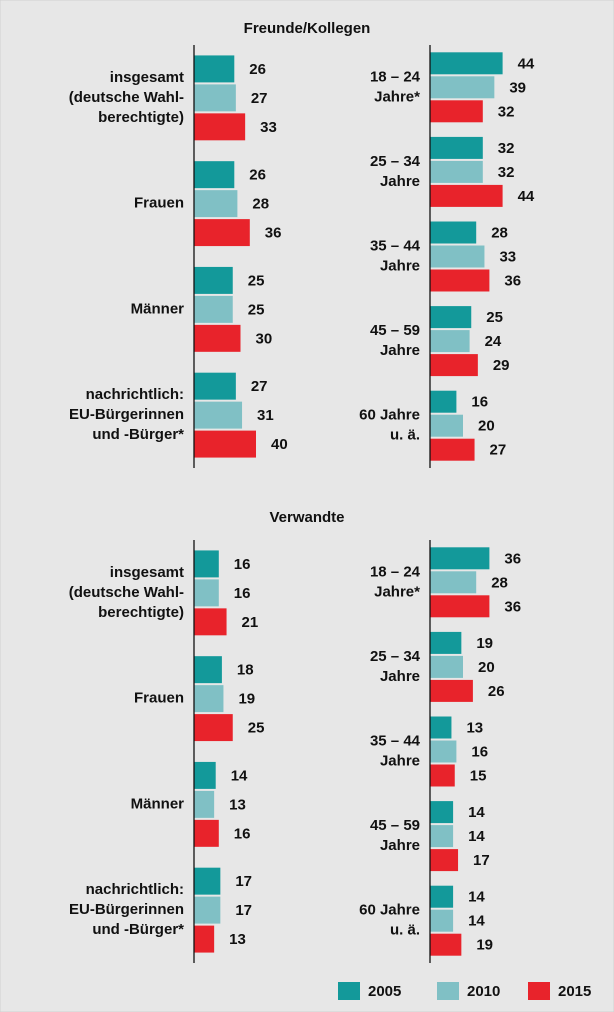  I want to click on value-label: 31, so click(265, 415).